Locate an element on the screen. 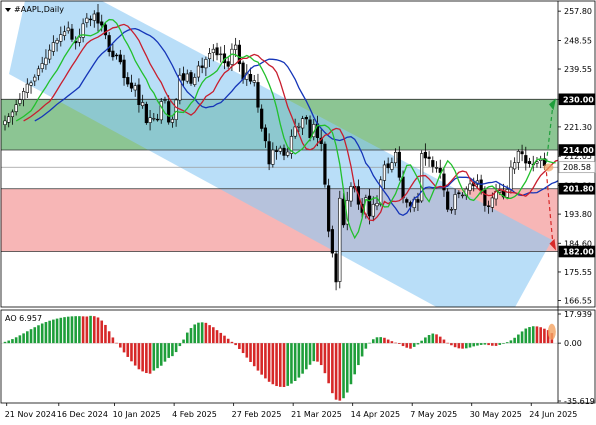 This screenshot has width=596, height=425. level-badge-label: 214.00 is located at coordinates (578, 150).